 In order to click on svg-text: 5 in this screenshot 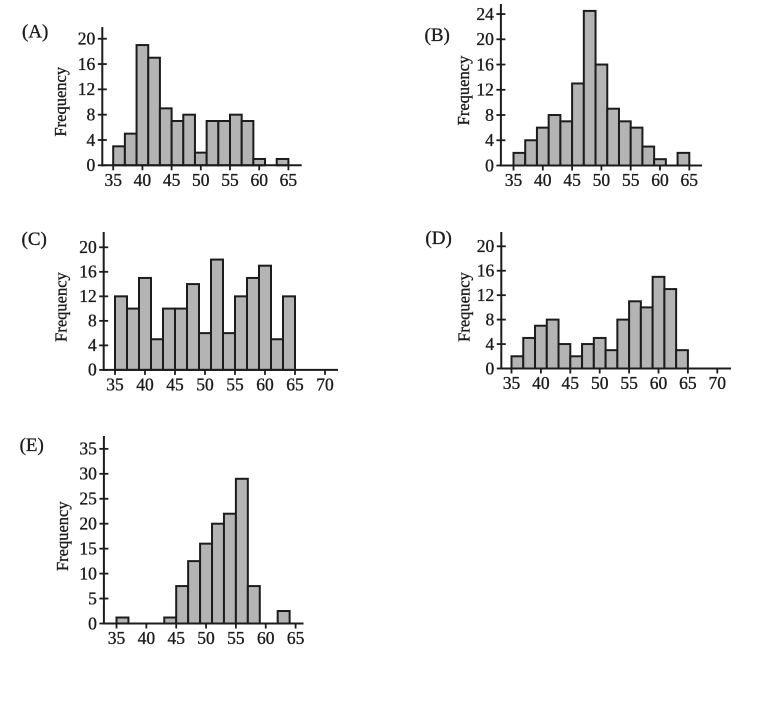, I will do `click(92, 598)`.